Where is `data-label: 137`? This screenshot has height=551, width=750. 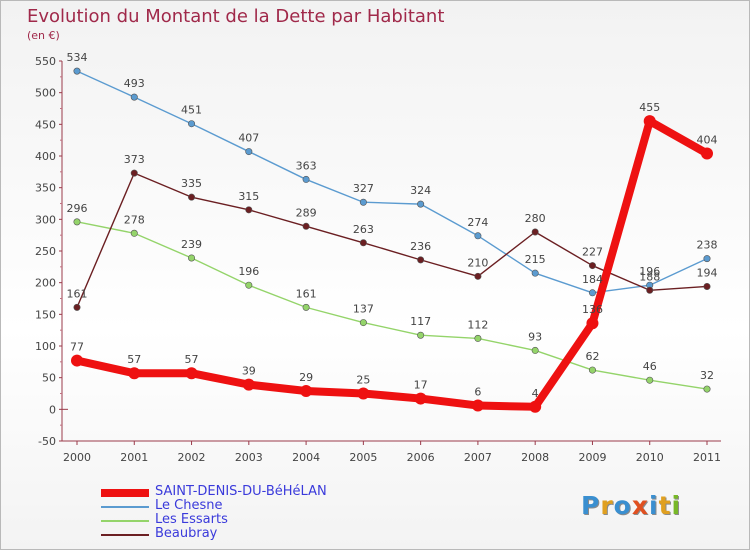 data-label: 137 is located at coordinates (363, 309).